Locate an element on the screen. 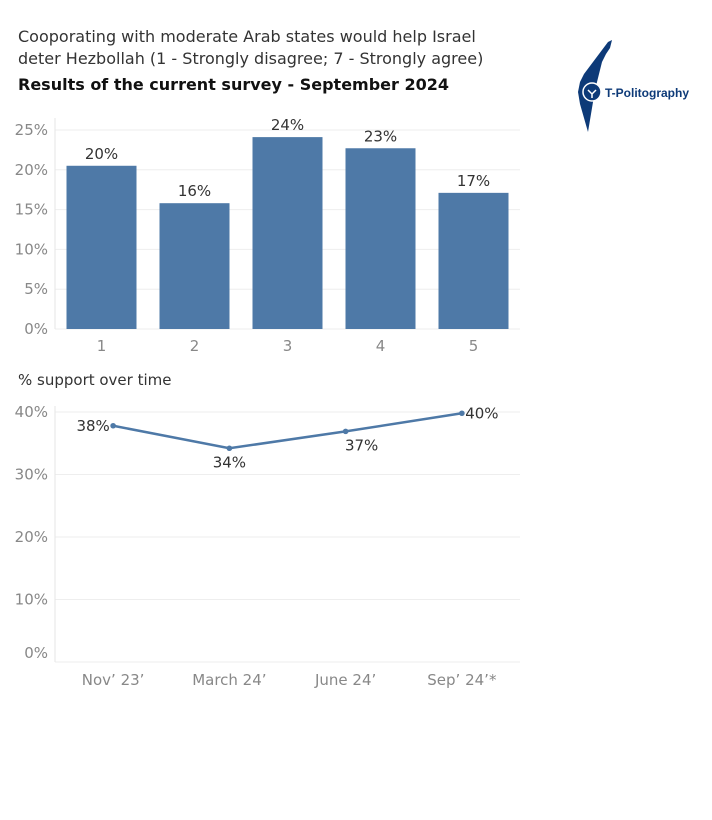 The image size is (712, 820). bar-data-label: 24% is located at coordinates (287, 125).